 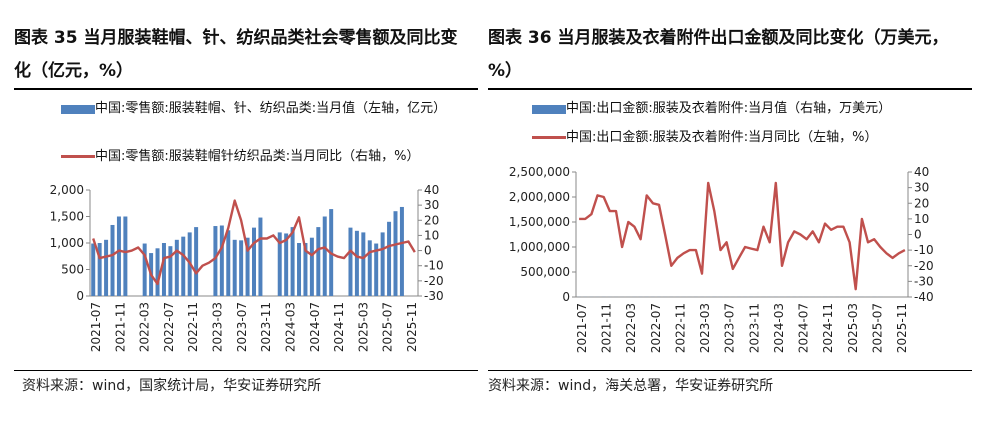 I want to click on y-left-tick-label: 500,000, so click(x=545, y=272).